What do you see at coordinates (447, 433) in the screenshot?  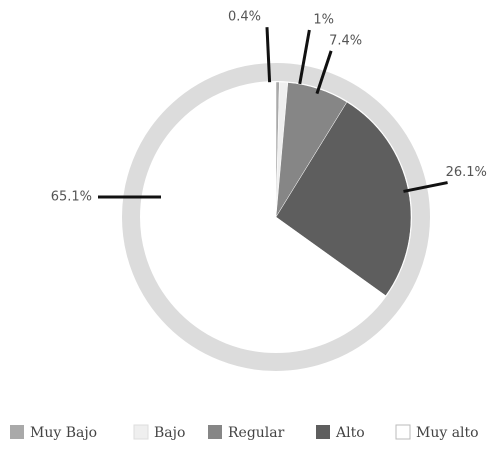 I see `legend-label: Muy alto` at bounding box center [447, 433].